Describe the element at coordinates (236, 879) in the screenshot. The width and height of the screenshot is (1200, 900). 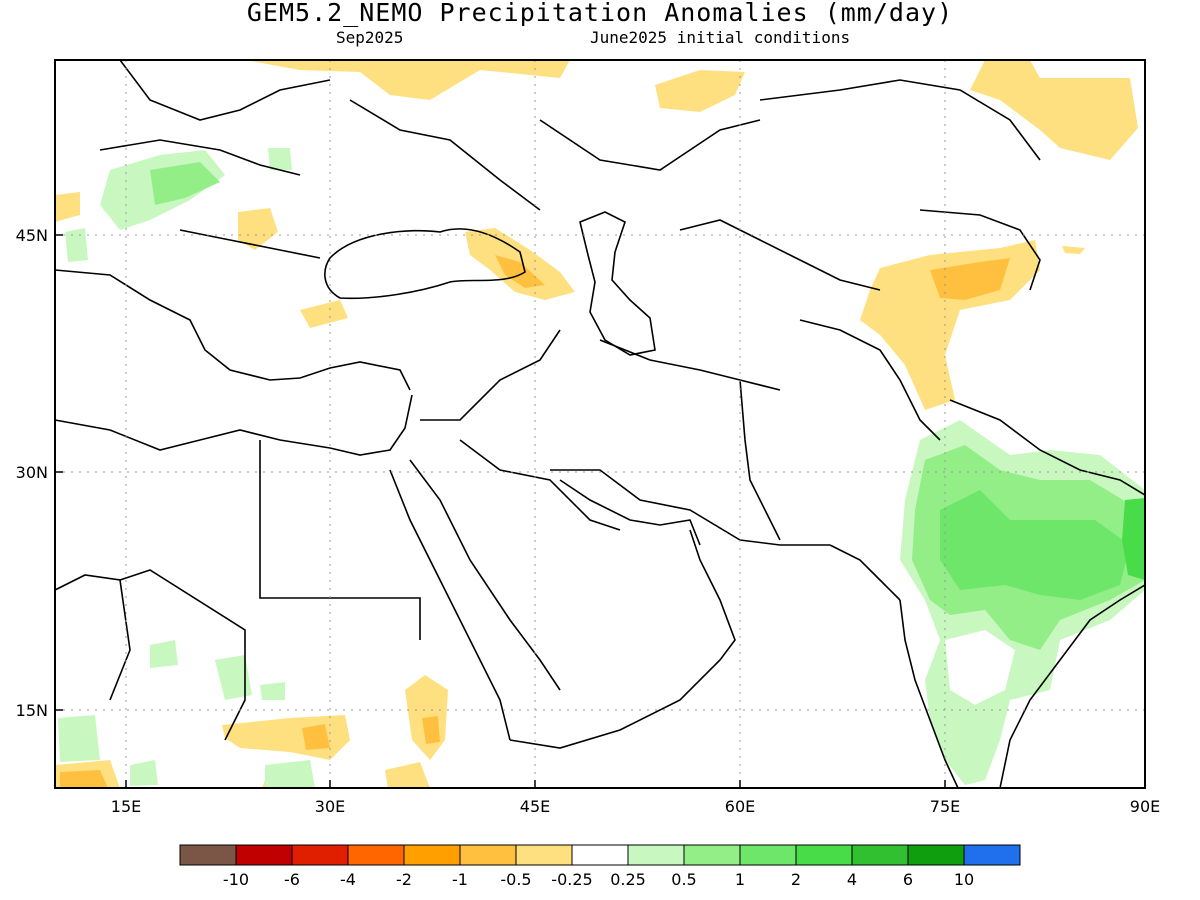
I see `legend-label: -10` at that location.